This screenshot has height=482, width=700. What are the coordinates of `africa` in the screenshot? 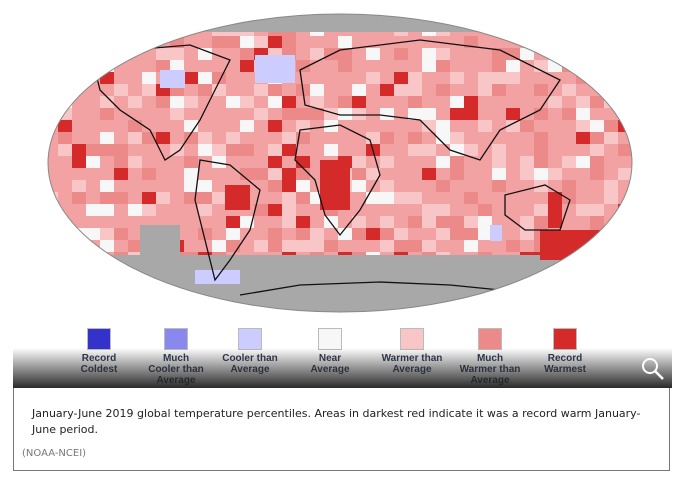 It's located at (337, 180).